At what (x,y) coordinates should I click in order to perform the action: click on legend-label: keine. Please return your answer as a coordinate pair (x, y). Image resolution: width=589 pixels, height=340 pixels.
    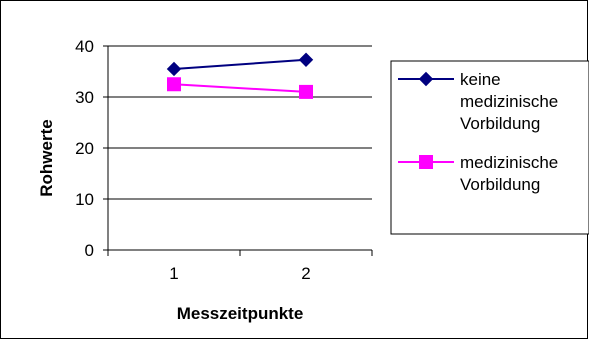
    Looking at the image, I should click on (480, 79).